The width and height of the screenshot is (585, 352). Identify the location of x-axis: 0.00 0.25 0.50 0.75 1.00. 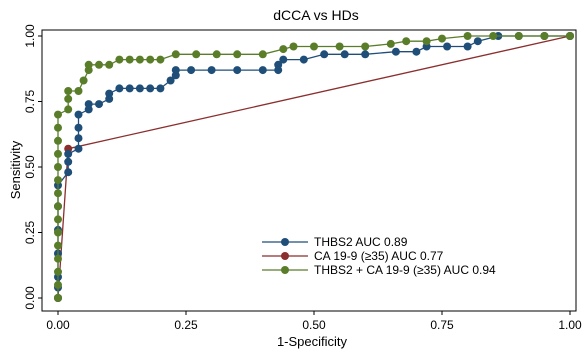
(314, 321).